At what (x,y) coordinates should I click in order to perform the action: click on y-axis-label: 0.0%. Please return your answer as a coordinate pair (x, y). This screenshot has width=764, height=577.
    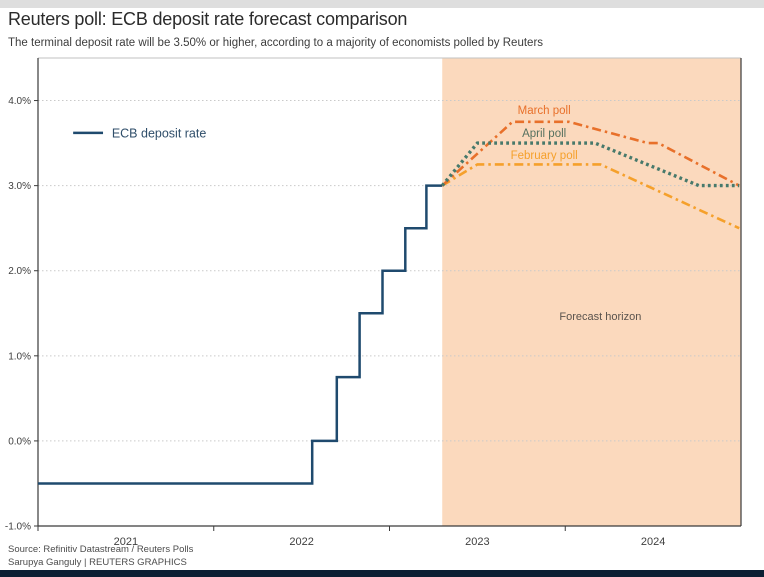
    Looking at the image, I should click on (19, 441).